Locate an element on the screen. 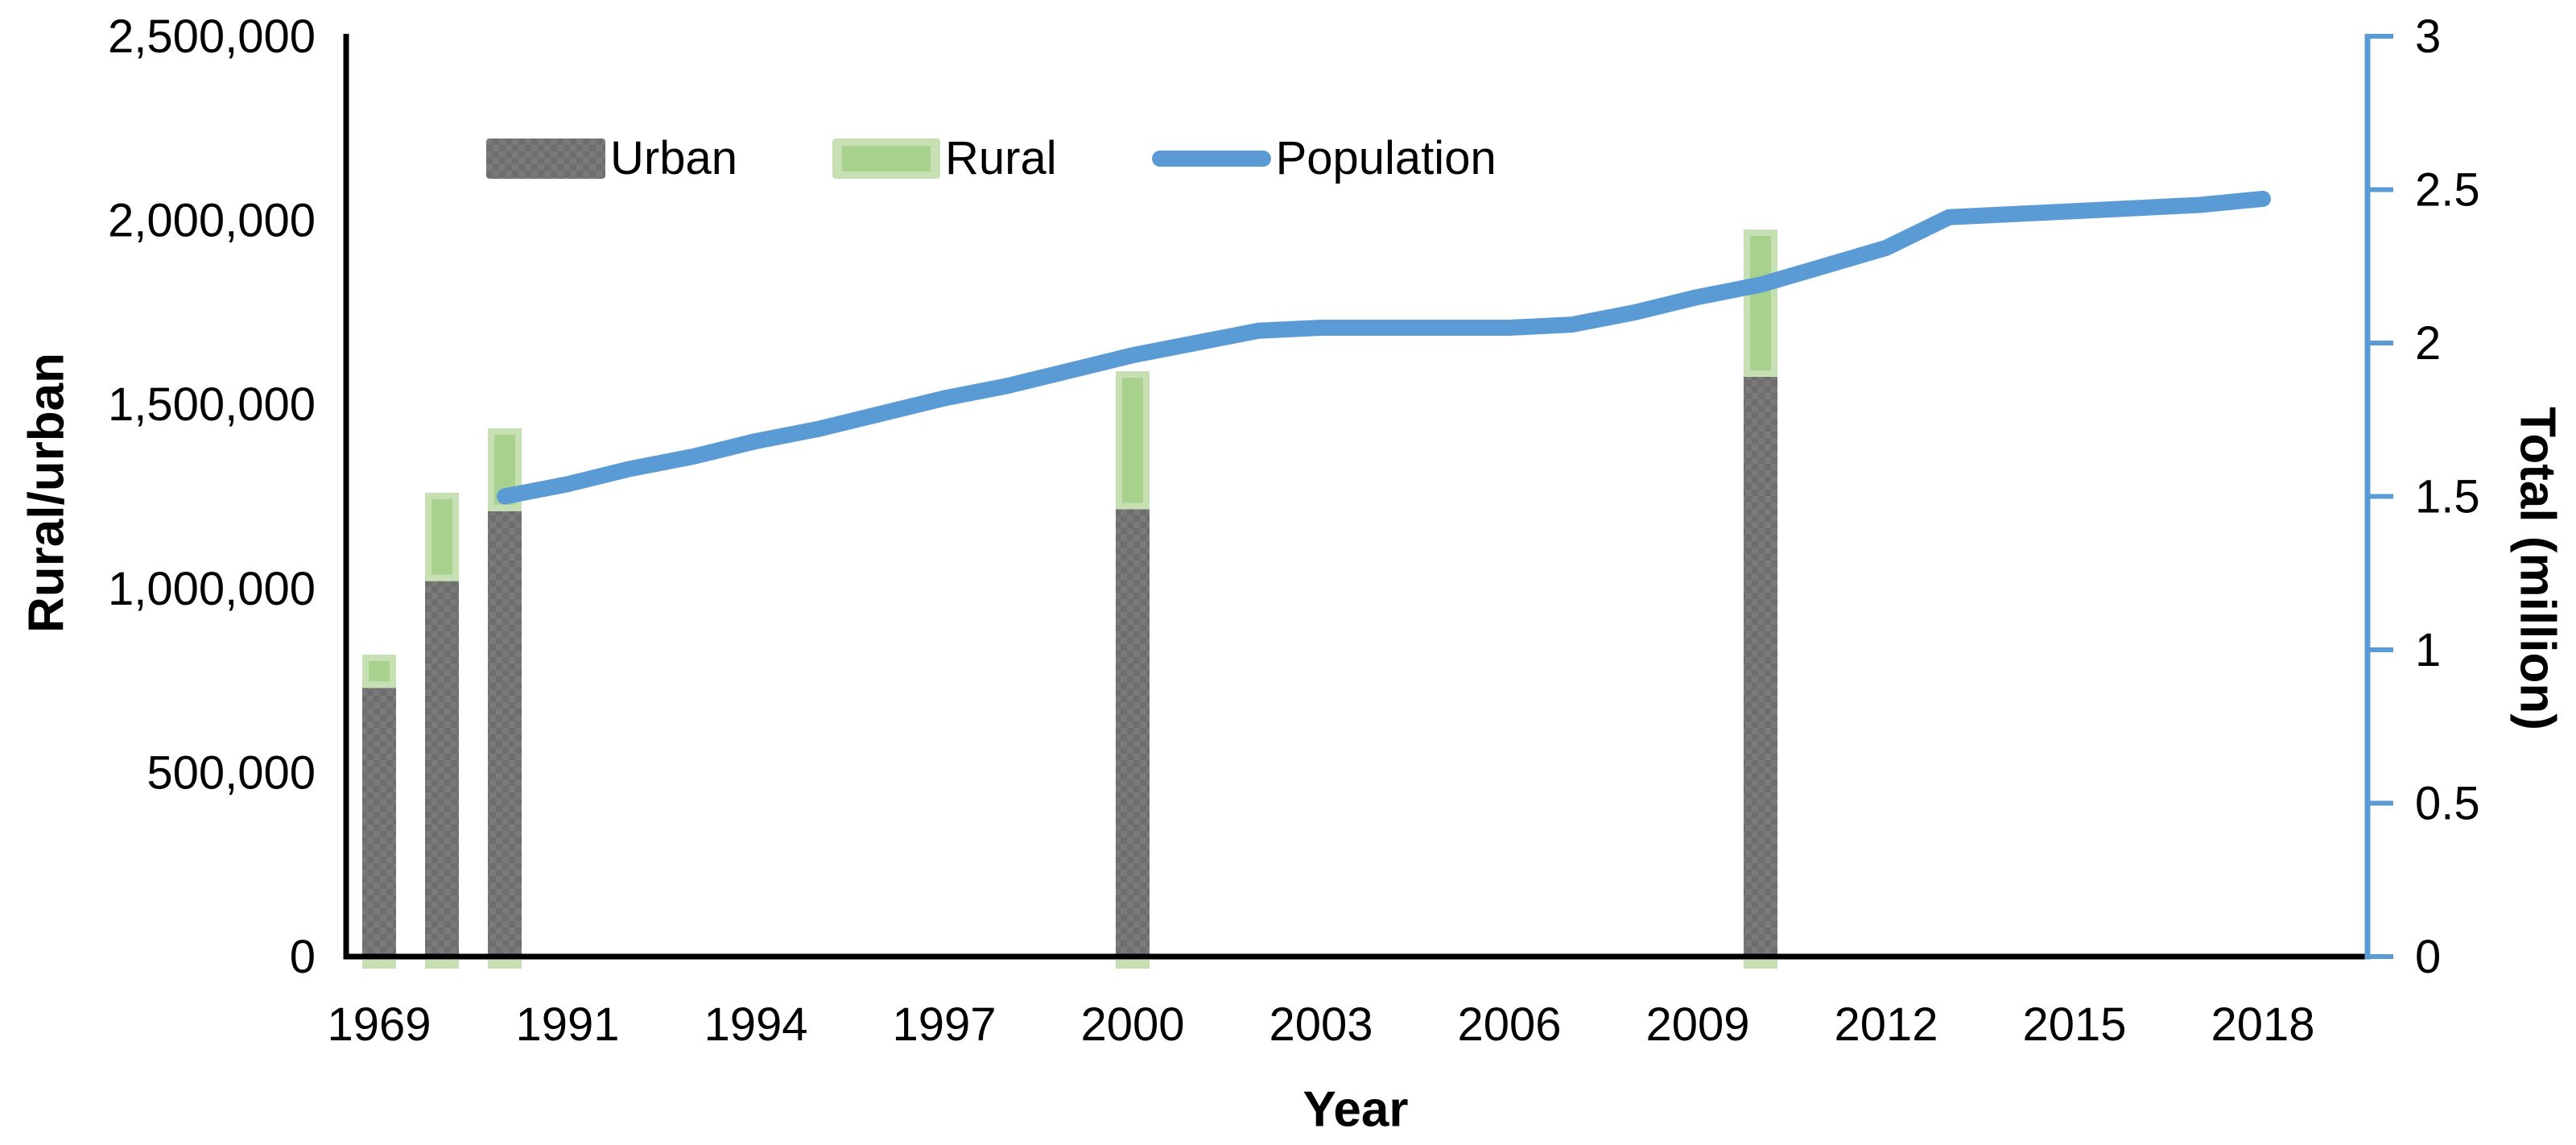  x-tick-label: 2003 is located at coordinates (1321, 1024).